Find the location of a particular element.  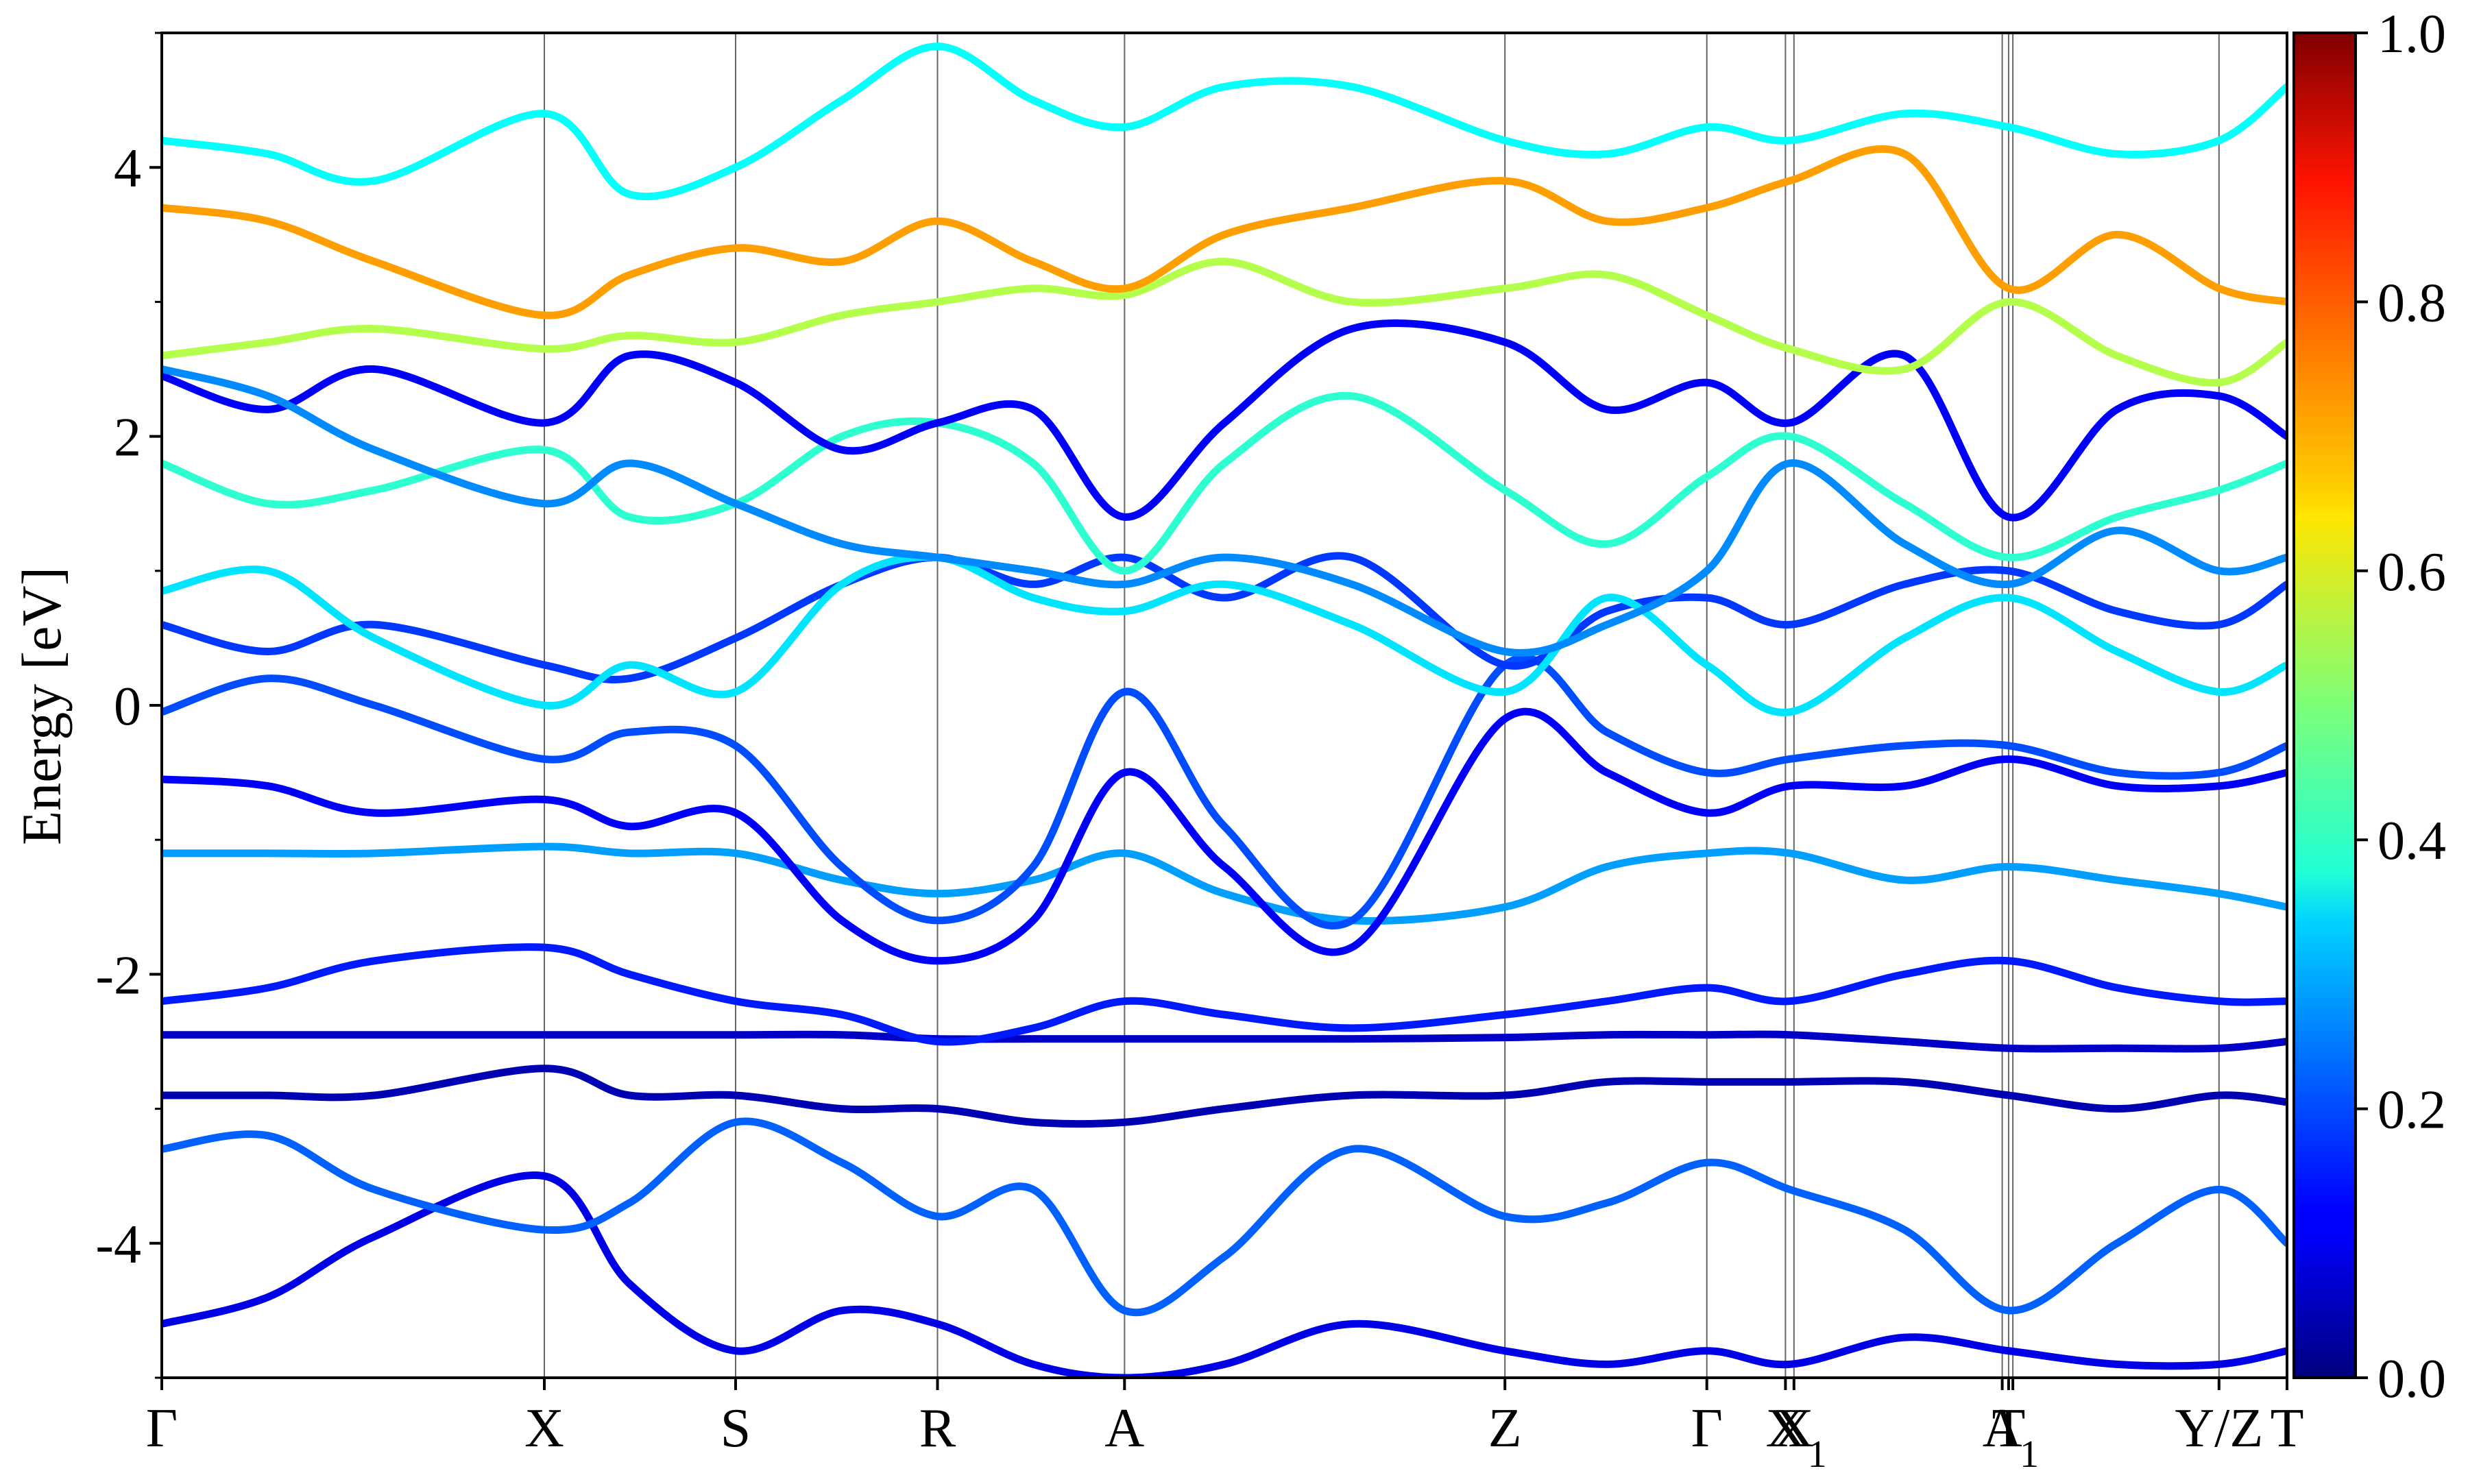

y-axis-ticks: 4 2 0 -2 -4 is located at coordinates (128, 705).